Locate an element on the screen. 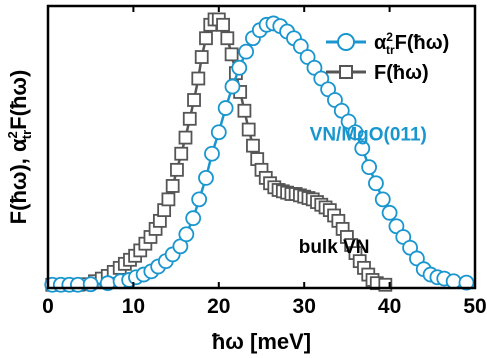  y-axis-title-part-b: F(ħω) is located at coordinates (18, 100).